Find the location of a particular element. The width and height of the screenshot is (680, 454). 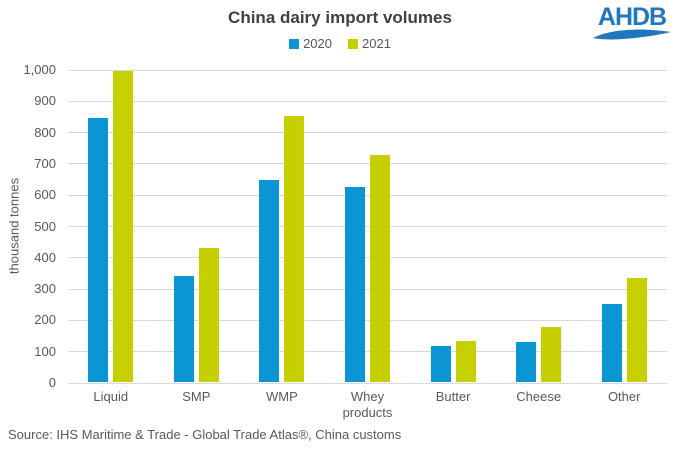

legend-item-2021: 2021 is located at coordinates (369, 43).